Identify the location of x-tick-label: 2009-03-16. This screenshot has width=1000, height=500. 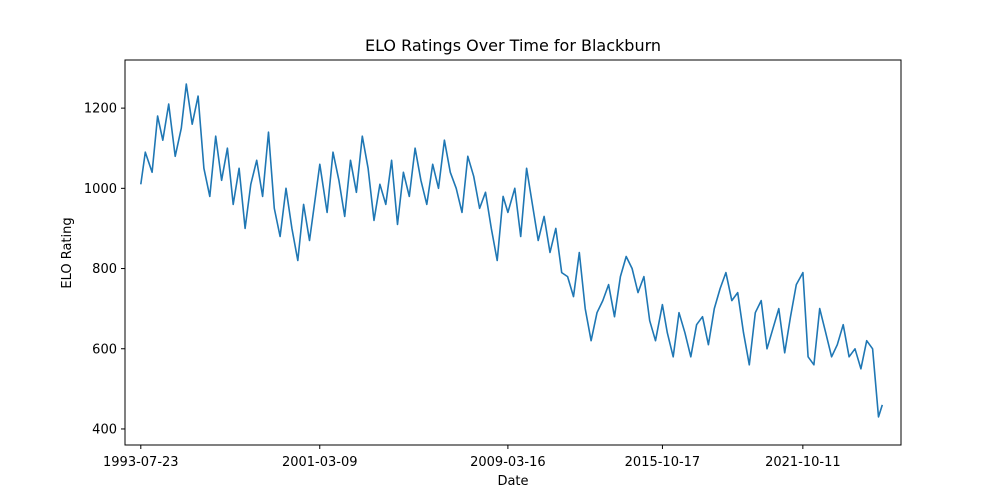
(508, 462).